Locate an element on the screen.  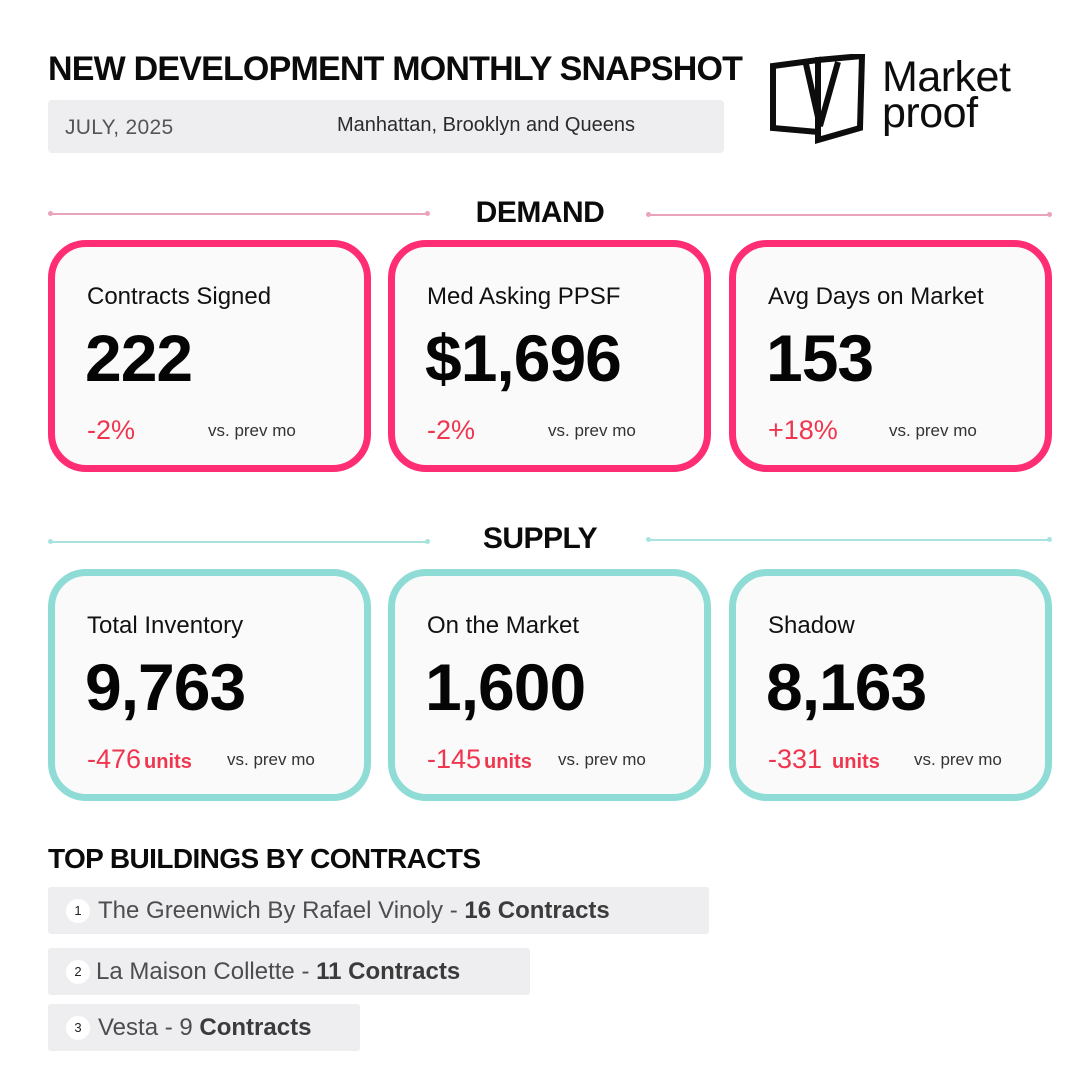
rank-badge: 1 is located at coordinates (78, 911).